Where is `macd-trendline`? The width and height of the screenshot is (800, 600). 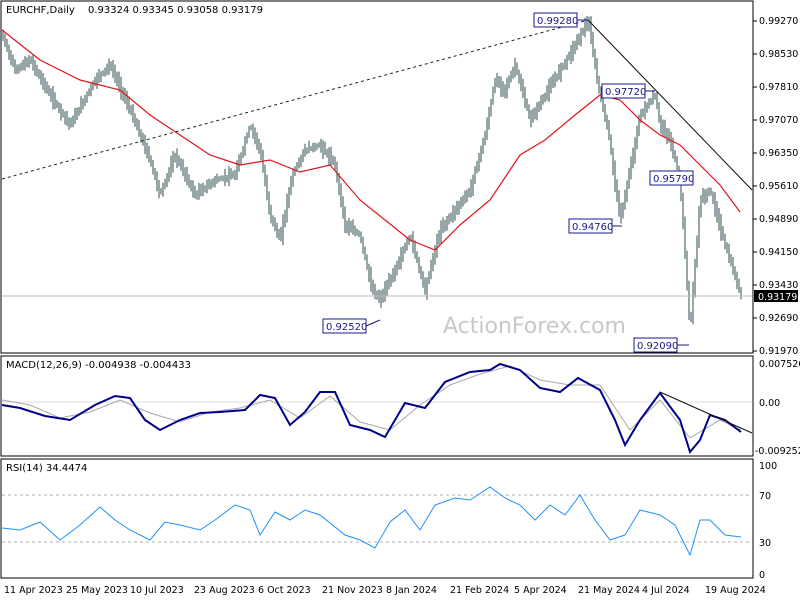 macd-trendline is located at coordinates (706, 412).